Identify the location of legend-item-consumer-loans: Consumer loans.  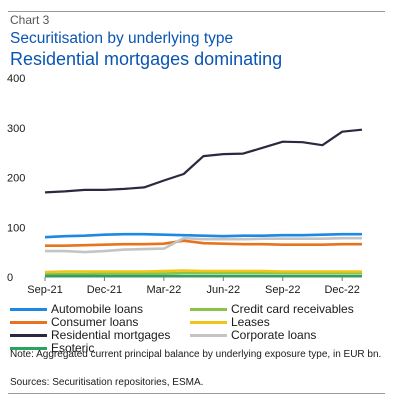
(74, 322).